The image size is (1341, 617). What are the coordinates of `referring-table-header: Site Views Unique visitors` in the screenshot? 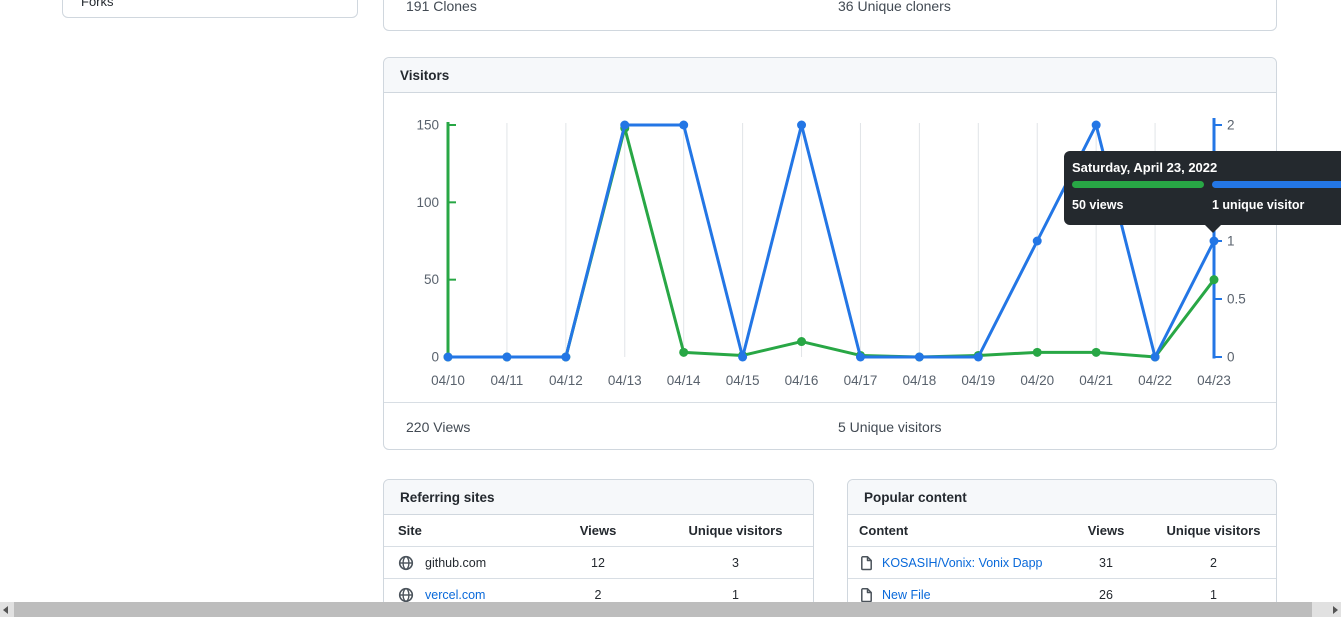 It's located at (598, 531).